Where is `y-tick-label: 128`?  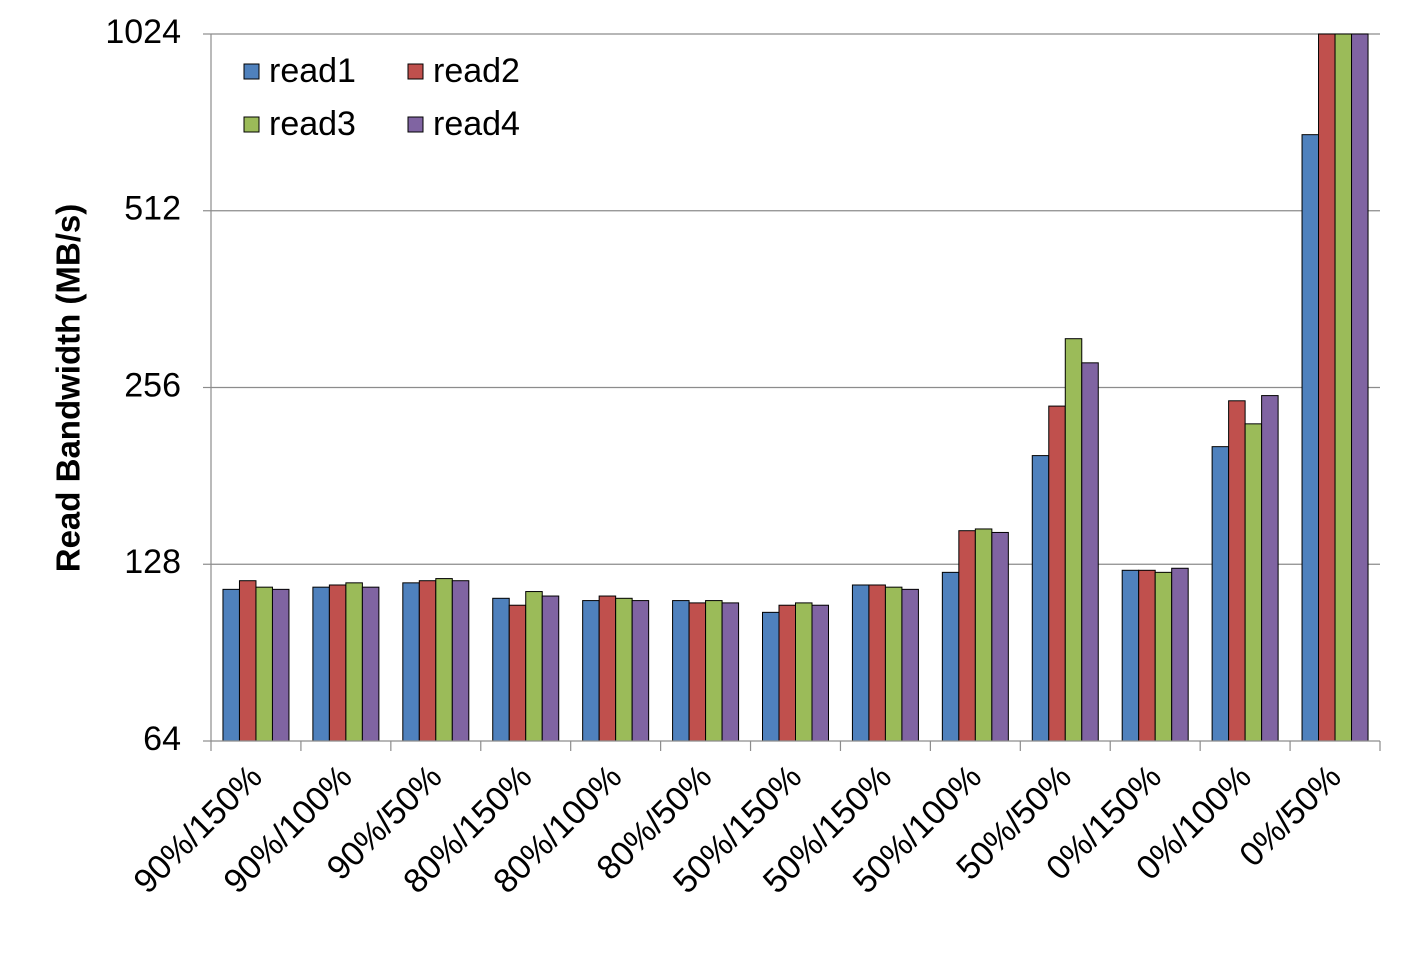 y-tick-label: 128 is located at coordinates (152, 562).